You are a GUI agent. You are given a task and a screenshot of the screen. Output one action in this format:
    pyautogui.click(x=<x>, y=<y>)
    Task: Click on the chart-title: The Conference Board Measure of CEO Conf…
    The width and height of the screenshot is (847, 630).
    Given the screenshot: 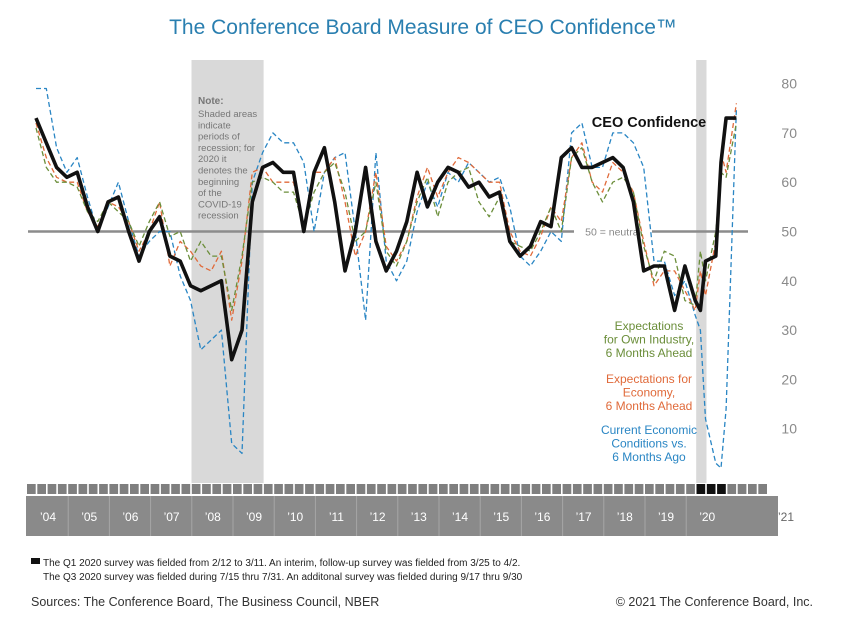 What is the action you would take?
    pyautogui.click(x=423, y=27)
    